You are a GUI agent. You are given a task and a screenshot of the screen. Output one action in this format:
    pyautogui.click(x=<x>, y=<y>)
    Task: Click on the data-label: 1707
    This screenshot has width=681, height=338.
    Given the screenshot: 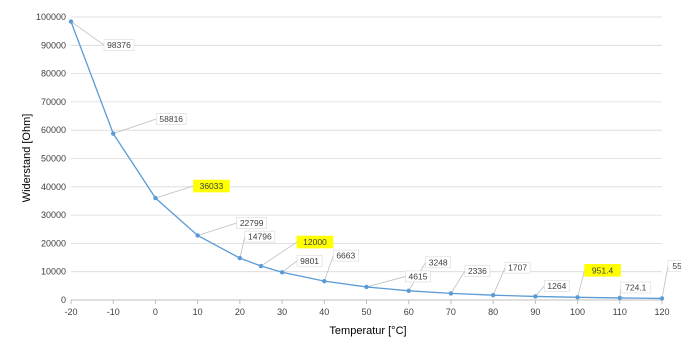 What is the action you would take?
    pyautogui.click(x=517, y=268)
    